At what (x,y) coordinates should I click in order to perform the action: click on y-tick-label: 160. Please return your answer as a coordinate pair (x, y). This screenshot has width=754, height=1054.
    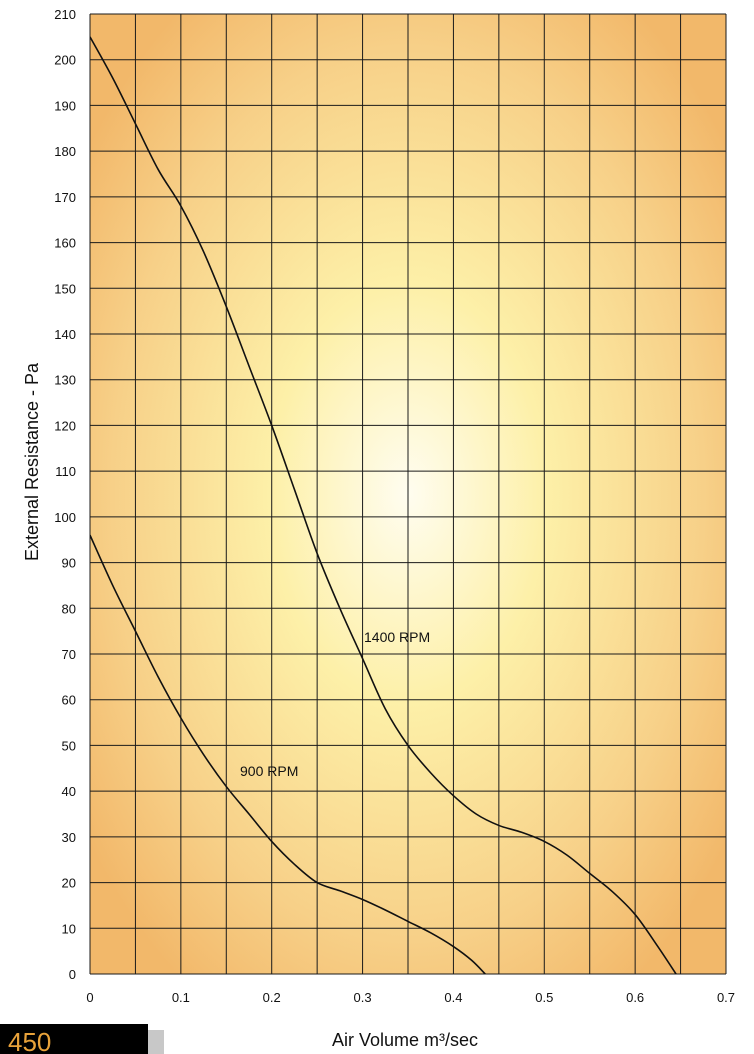
    Looking at the image, I should click on (65, 243).